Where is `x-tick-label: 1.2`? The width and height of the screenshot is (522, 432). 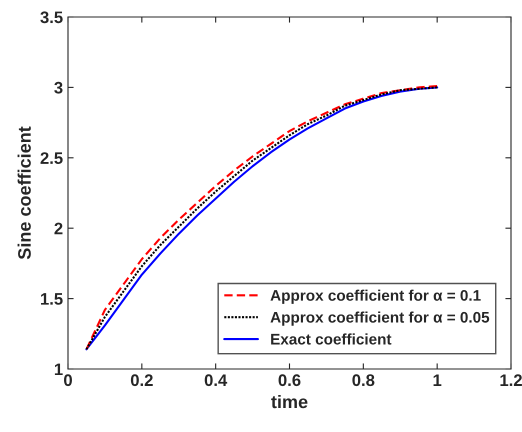 x-tick-label: 1.2 is located at coordinates (511, 380).